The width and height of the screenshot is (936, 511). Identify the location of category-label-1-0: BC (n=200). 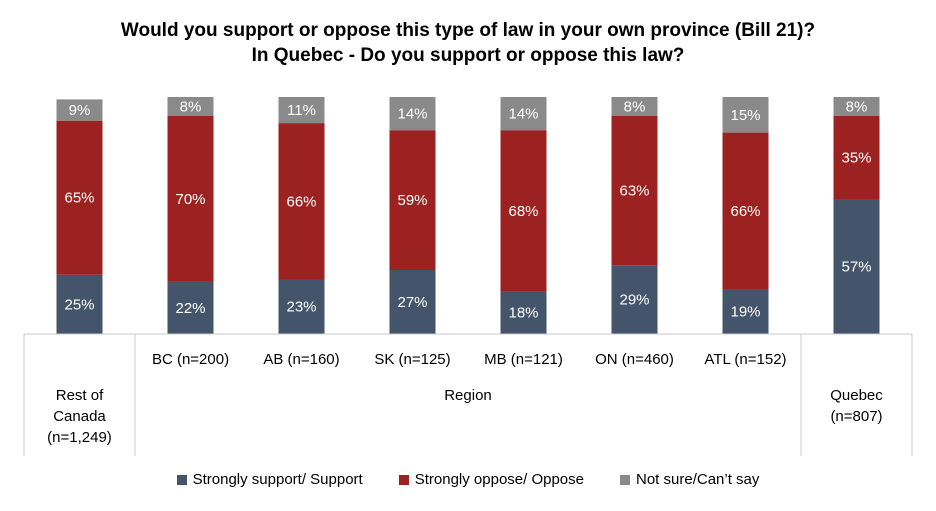
(190, 359).